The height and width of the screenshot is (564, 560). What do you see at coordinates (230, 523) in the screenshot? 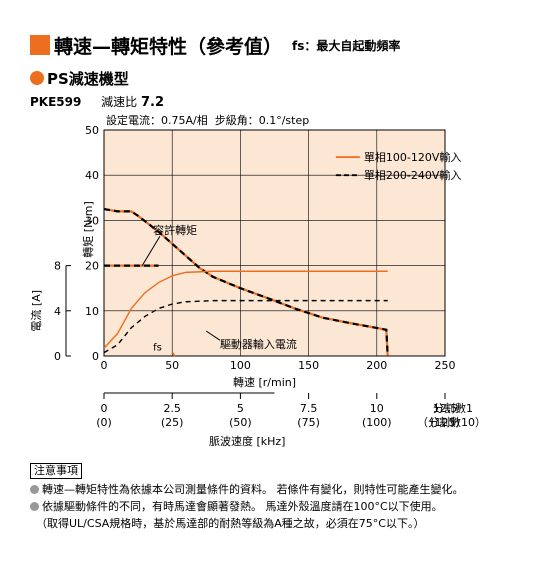
I see `note-text-3: （取得UL/CSA規格時，基於馬達部的耐熱等級為A種之故，必須在75°C以下。）` at bounding box center [230, 523].